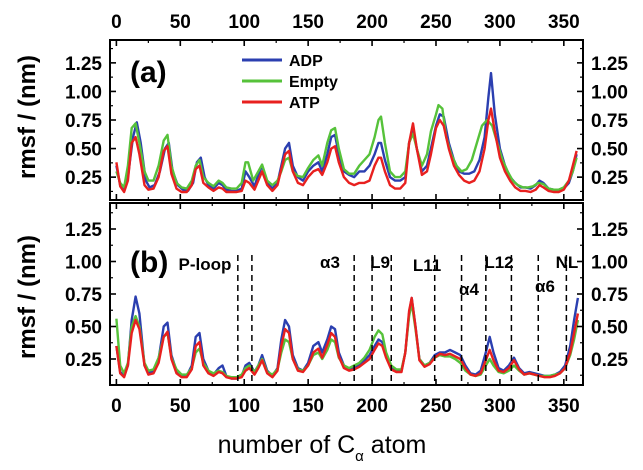  I want to click on xtick-label-bottom: 250, so click(436, 406).